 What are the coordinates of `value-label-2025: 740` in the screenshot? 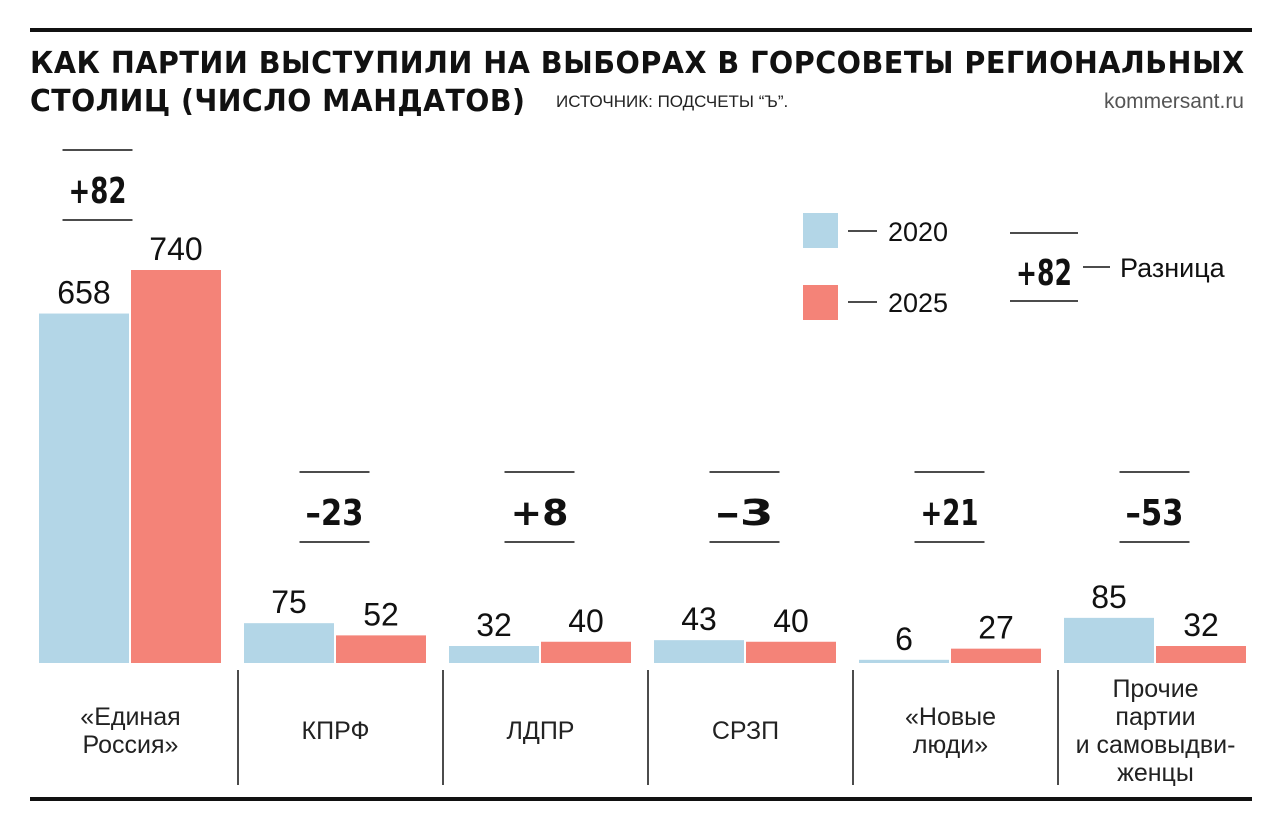 It's located at (175, 249).